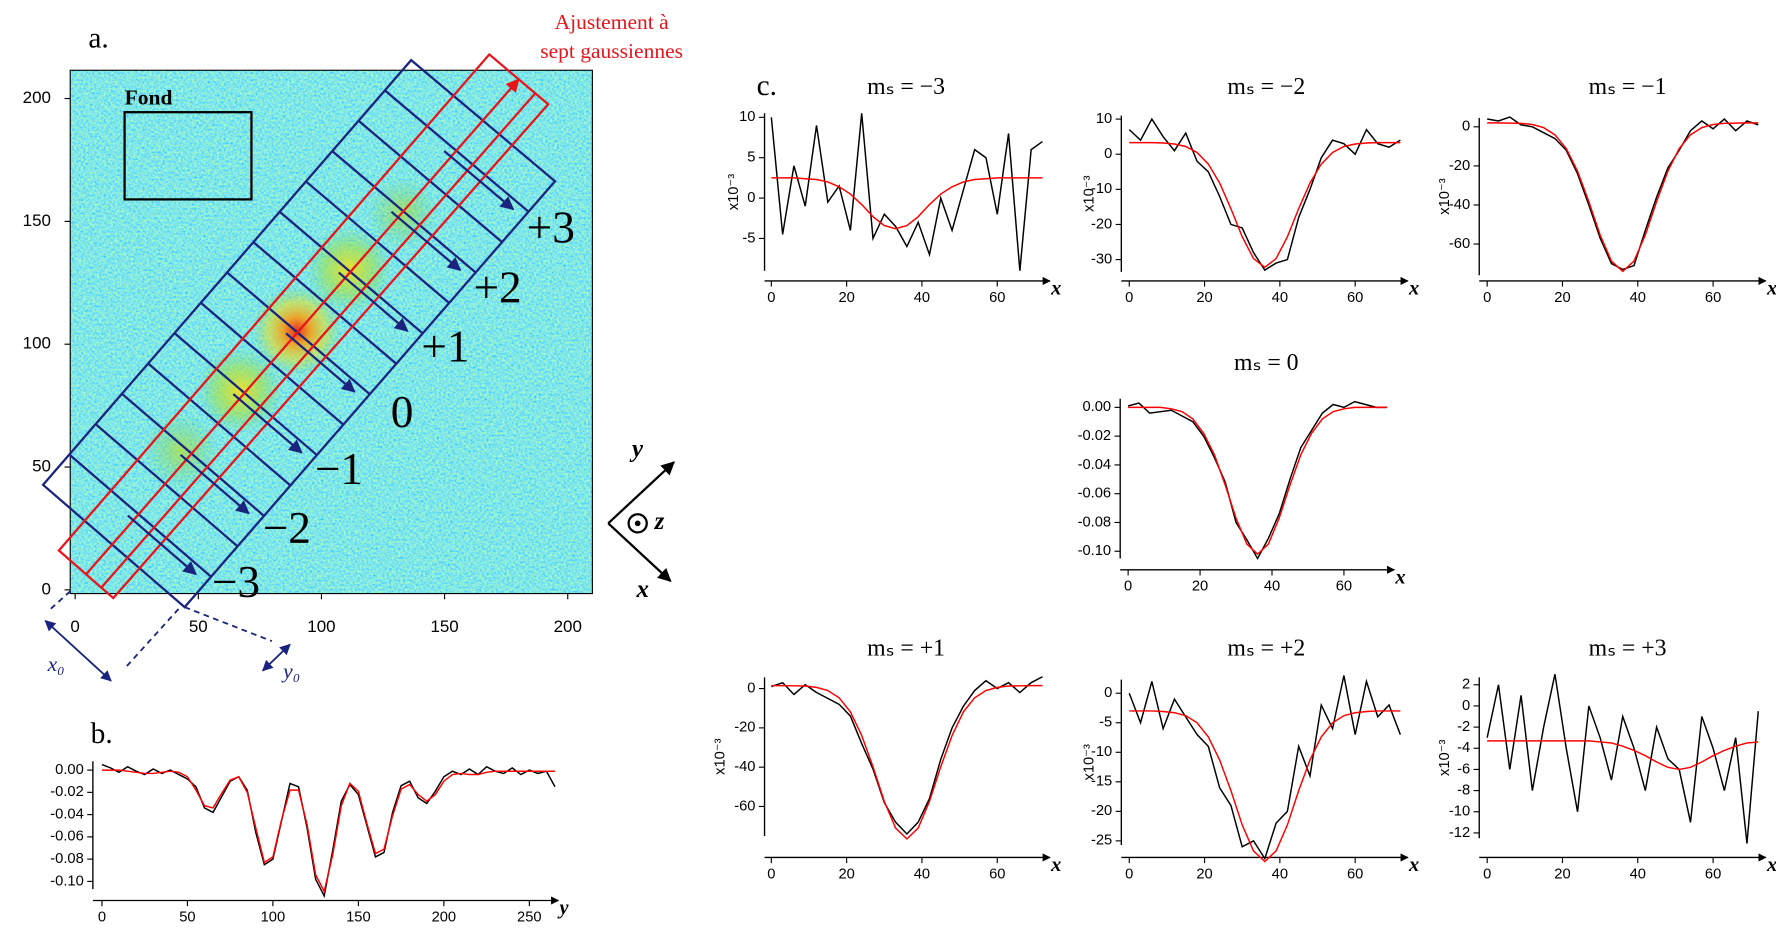 The image size is (1776, 930). I want to click on panel-label: c., so click(767, 86).